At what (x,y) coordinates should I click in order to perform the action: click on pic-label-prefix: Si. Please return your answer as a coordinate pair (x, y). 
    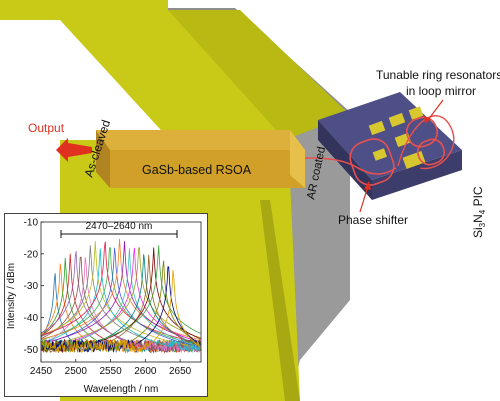
    Looking at the image, I should click on (478, 232).